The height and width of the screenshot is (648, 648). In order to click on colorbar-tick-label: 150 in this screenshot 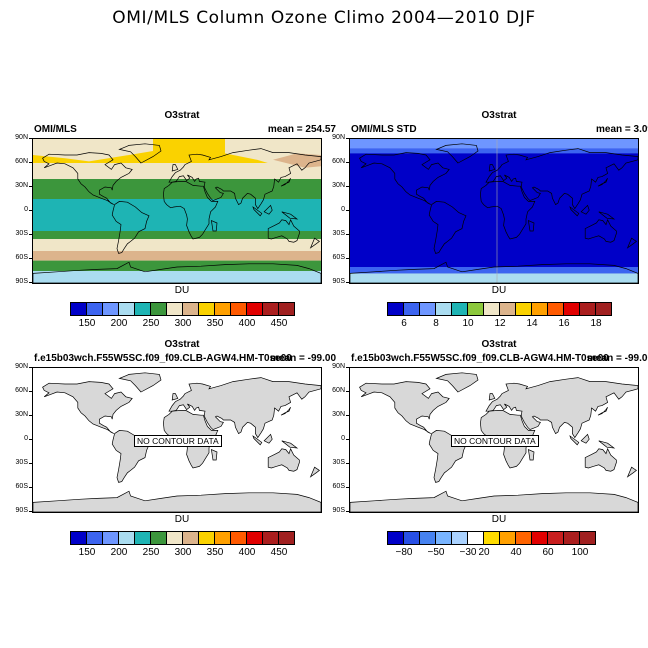, I will do `click(87, 323)`.